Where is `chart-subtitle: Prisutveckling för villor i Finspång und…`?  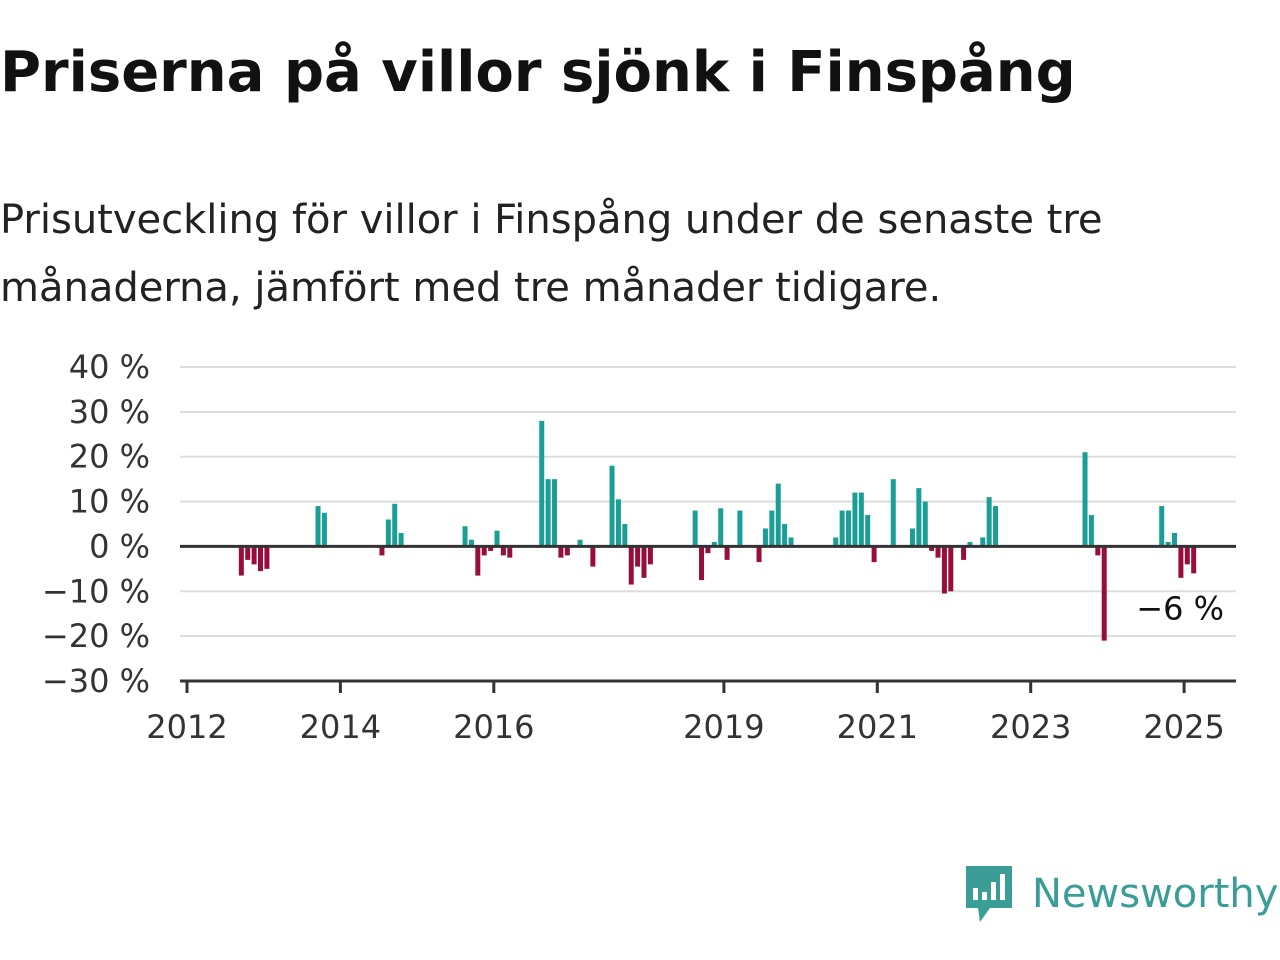
chart-subtitle: Prisutveckling för villor i Finspång und… is located at coordinates (551, 254).